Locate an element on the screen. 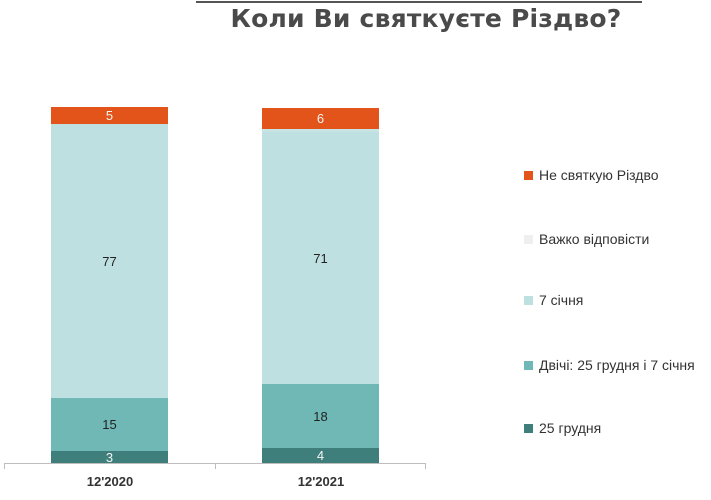 The width and height of the screenshot is (711, 500). legend-label: Двічі: 25 грудня і 7 січня is located at coordinates (617, 365).